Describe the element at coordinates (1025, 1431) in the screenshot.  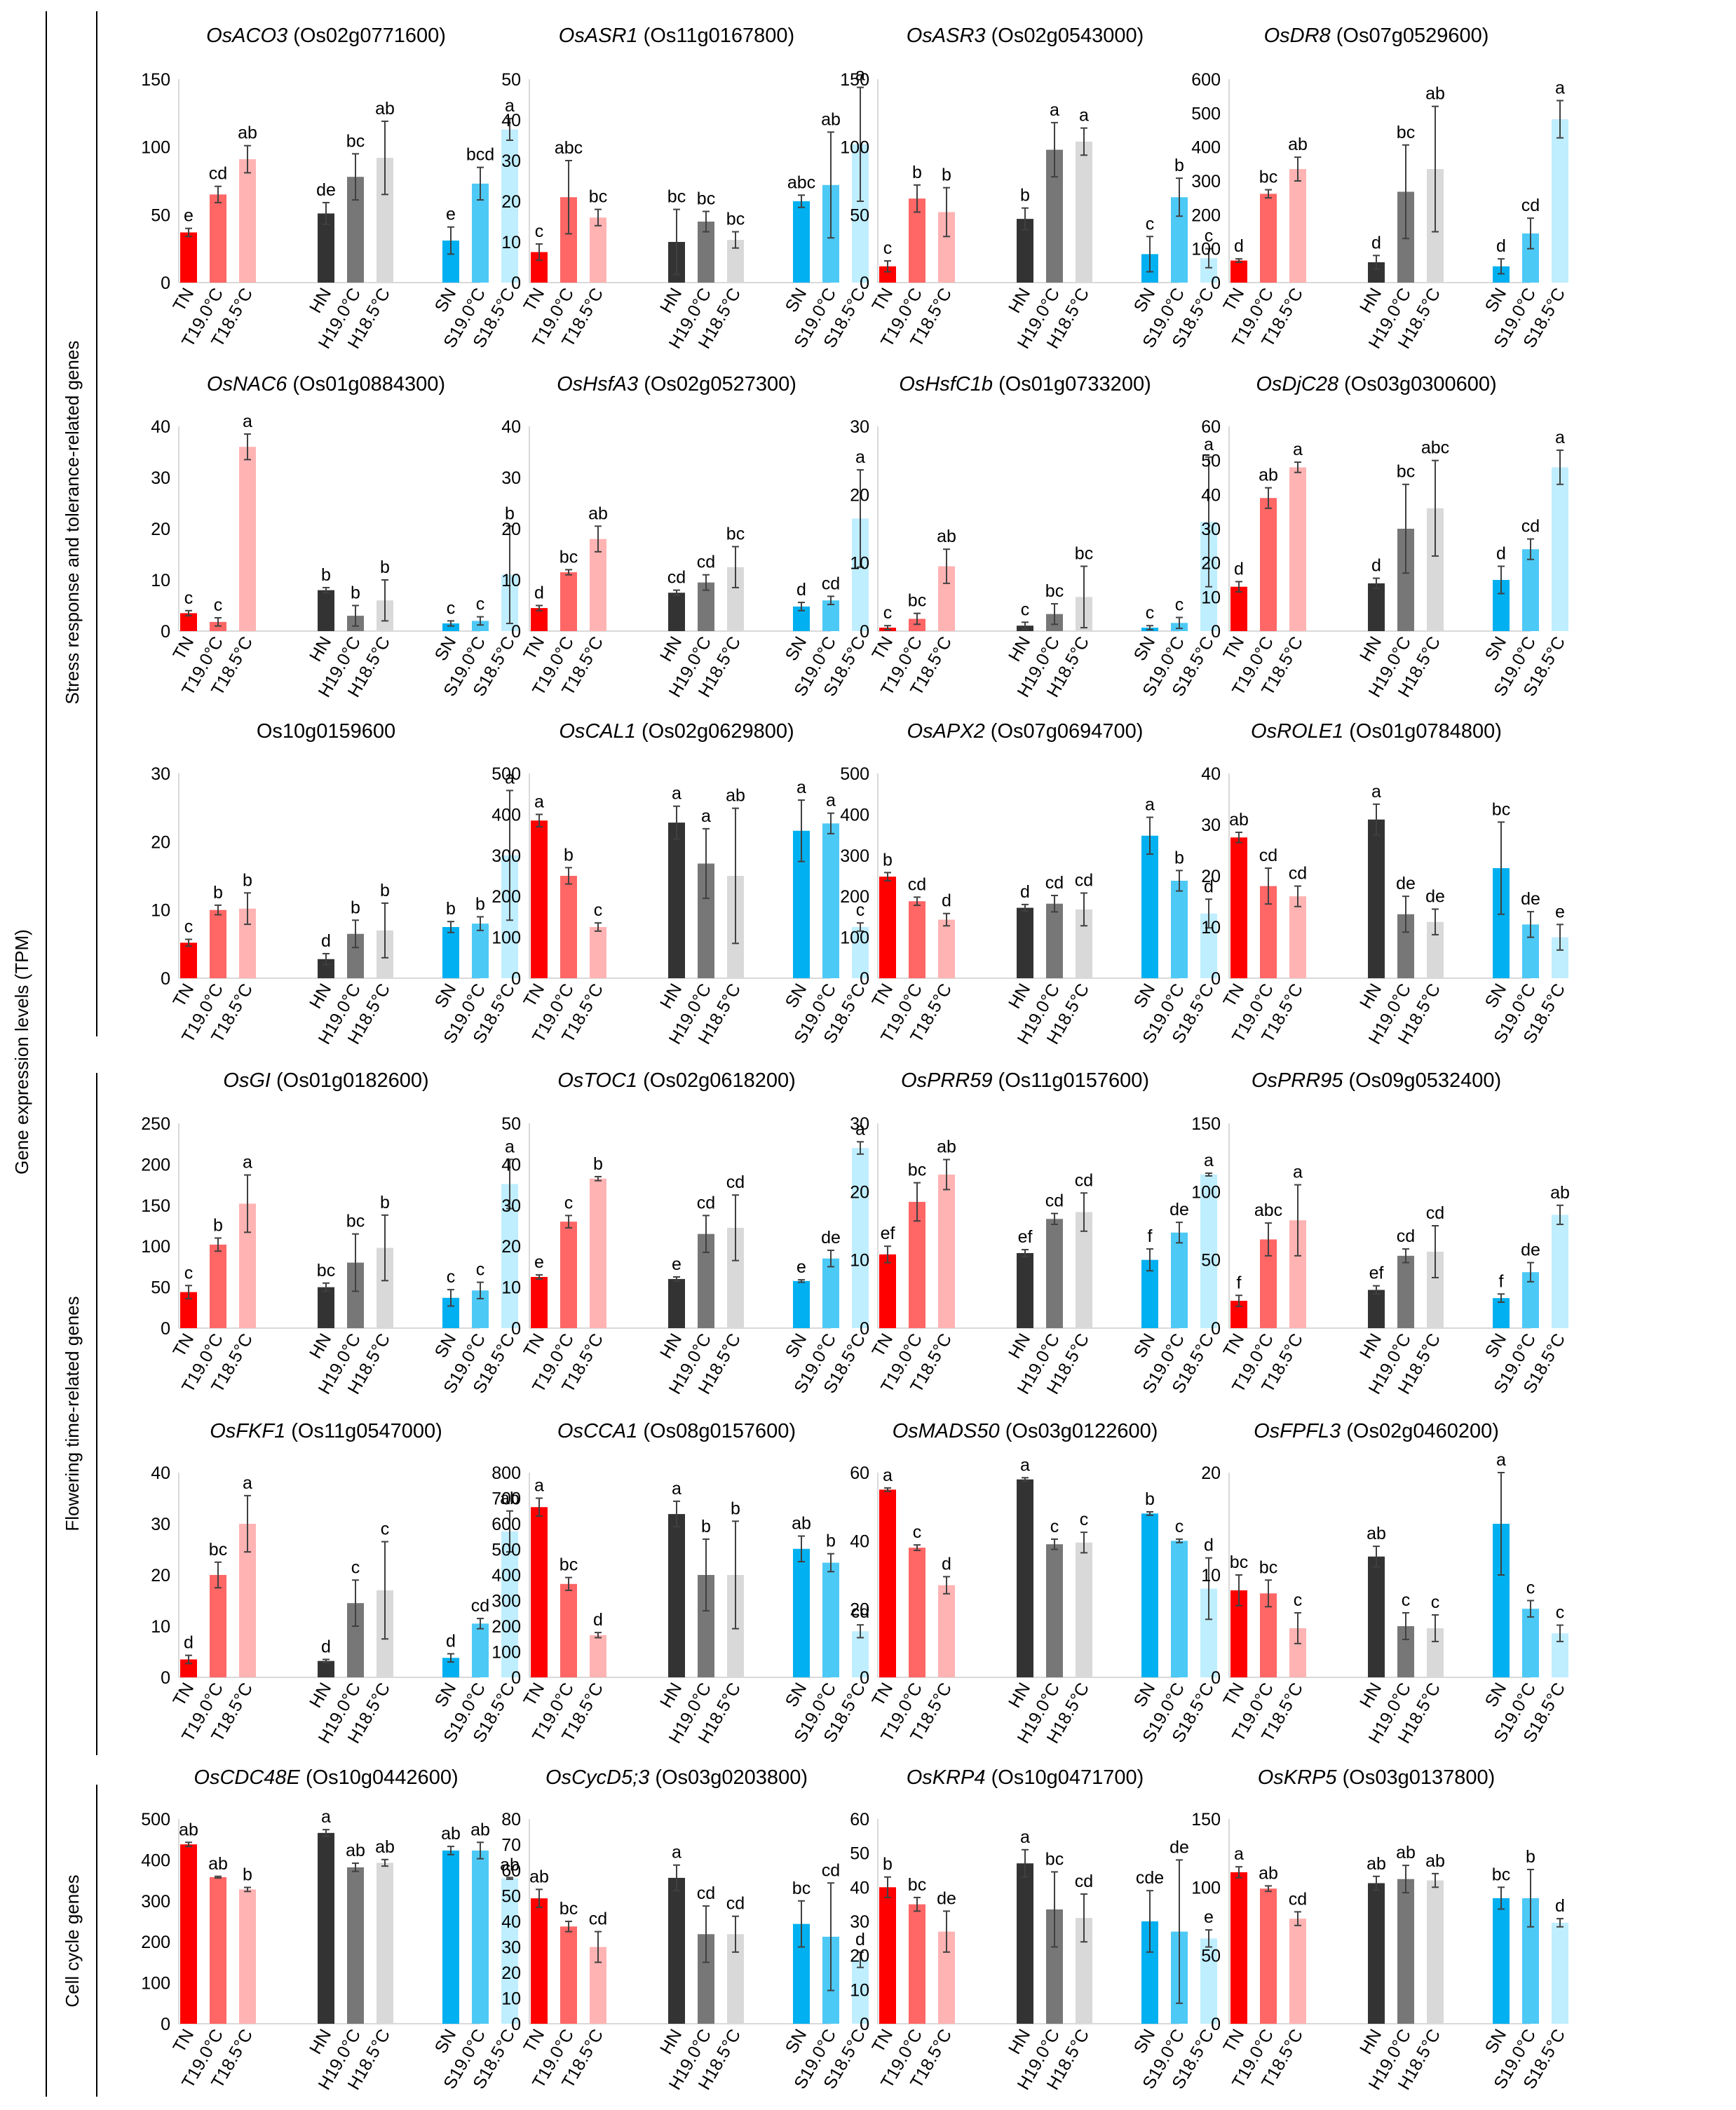
I see `chart-title: OsMADS50 (Os03g0122600)` at that location.